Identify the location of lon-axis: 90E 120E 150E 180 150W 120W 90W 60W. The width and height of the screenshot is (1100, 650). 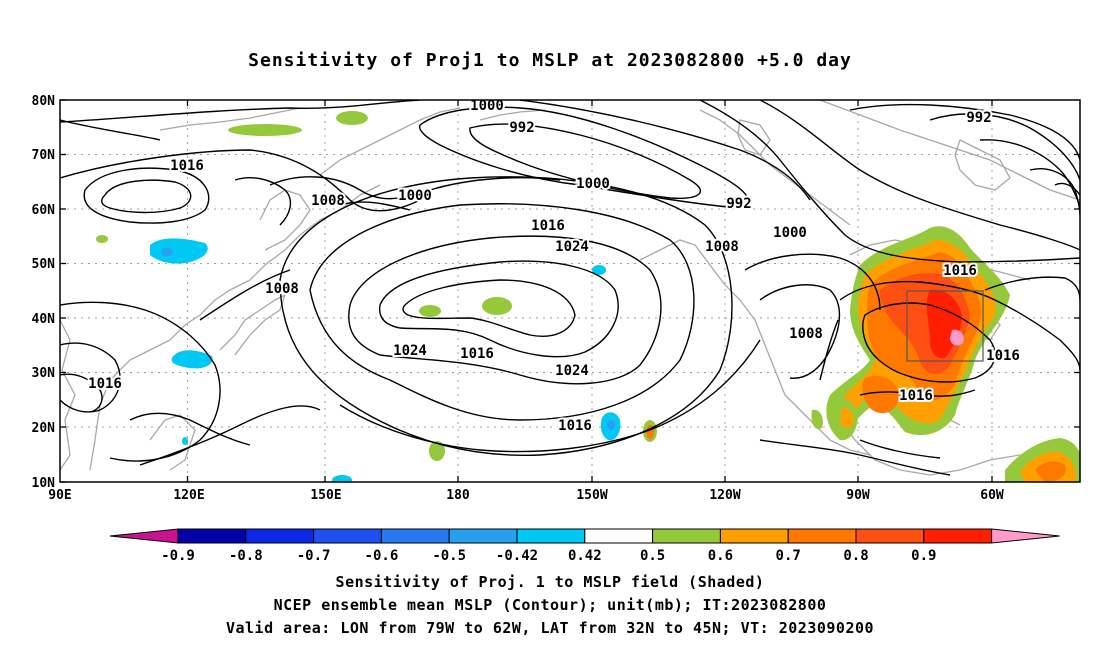
(526, 495).